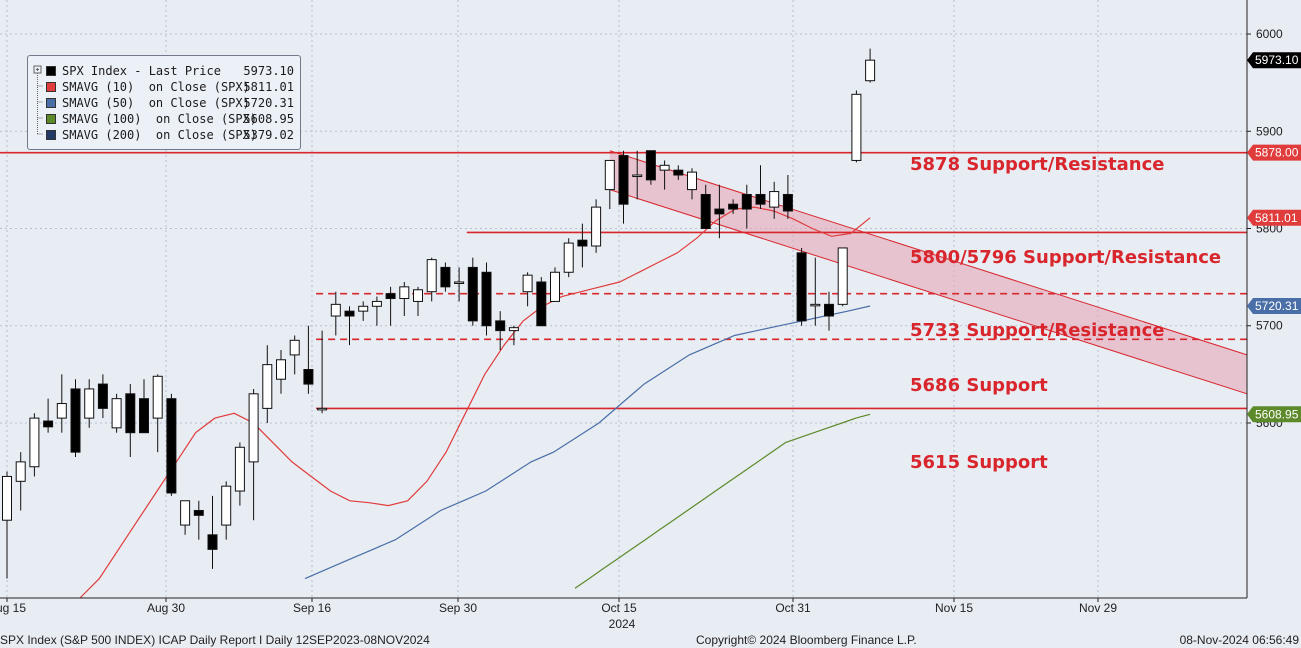 This screenshot has height=648, width=1301. What do you see at coordinates (1098, 608) in the screenshot?
I see `x-tick-label: Nov 29` at bounding box center [1098, 608].